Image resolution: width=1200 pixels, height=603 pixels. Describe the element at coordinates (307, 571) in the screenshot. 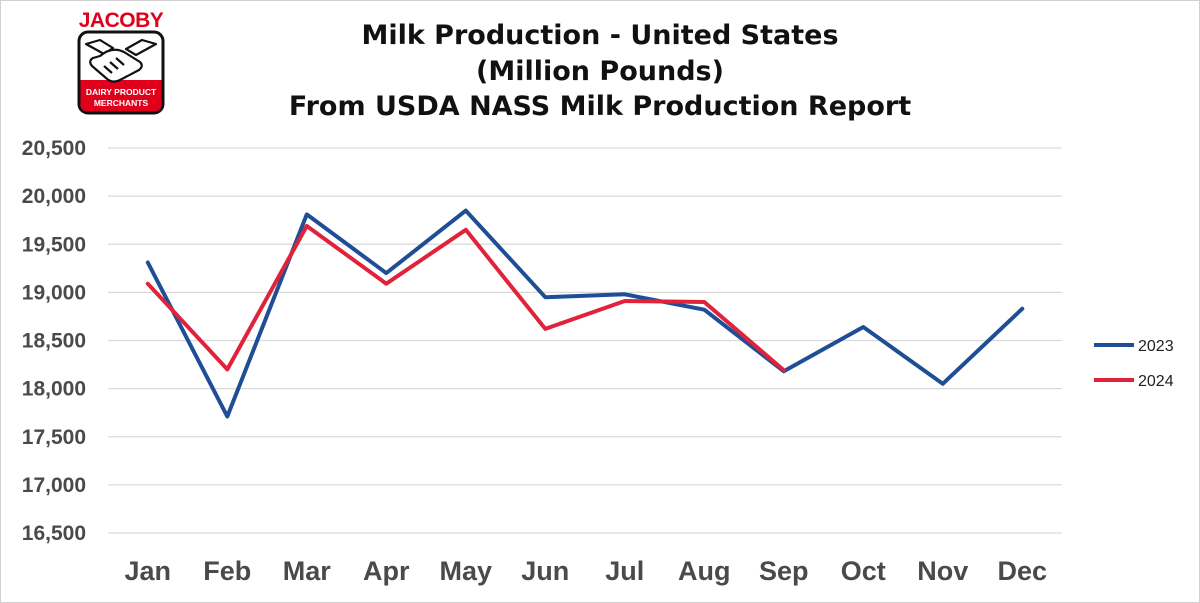

I see `x-tick-label: Mar` at that location.